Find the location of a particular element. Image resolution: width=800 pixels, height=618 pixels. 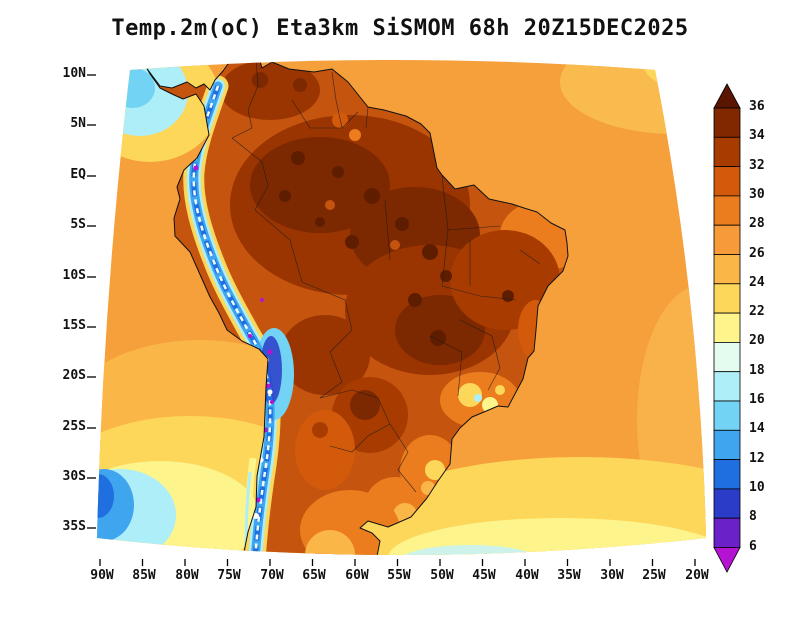

lat-tick-label: 30S is located at coordinates (74, 476).